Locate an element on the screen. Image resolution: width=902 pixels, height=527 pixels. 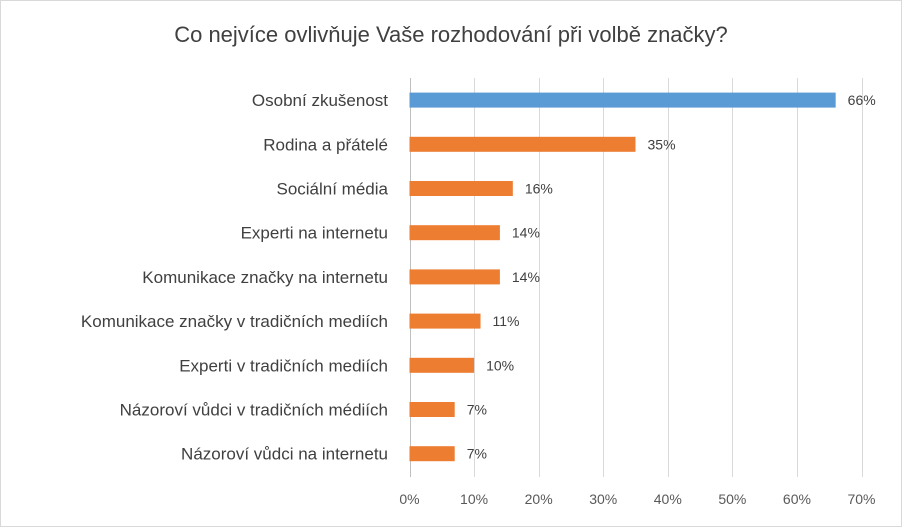
category-label: Rodina a přátelé is located at coordinates (325, 144).